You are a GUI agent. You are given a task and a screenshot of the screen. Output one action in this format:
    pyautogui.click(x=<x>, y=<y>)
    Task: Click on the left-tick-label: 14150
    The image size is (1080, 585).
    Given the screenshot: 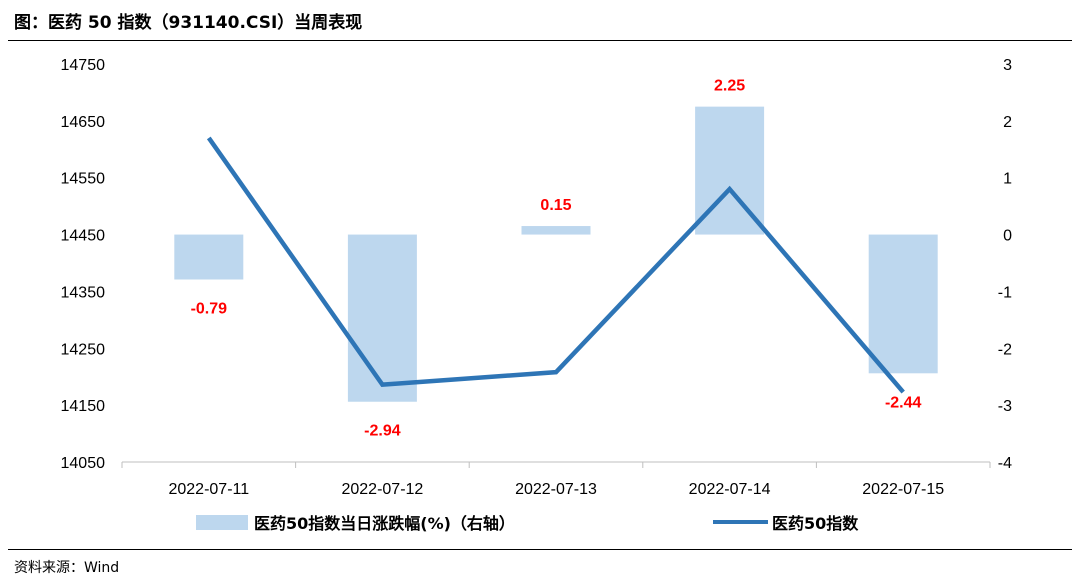 What is the action you would take?
    pyautogui.click(x=83, y=406)
    